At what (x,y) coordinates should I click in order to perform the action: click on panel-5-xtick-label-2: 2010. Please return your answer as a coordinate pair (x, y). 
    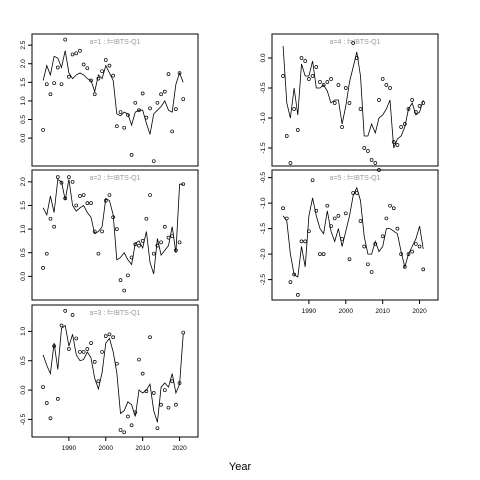
    Looking at the image, I should click on (382, 311).